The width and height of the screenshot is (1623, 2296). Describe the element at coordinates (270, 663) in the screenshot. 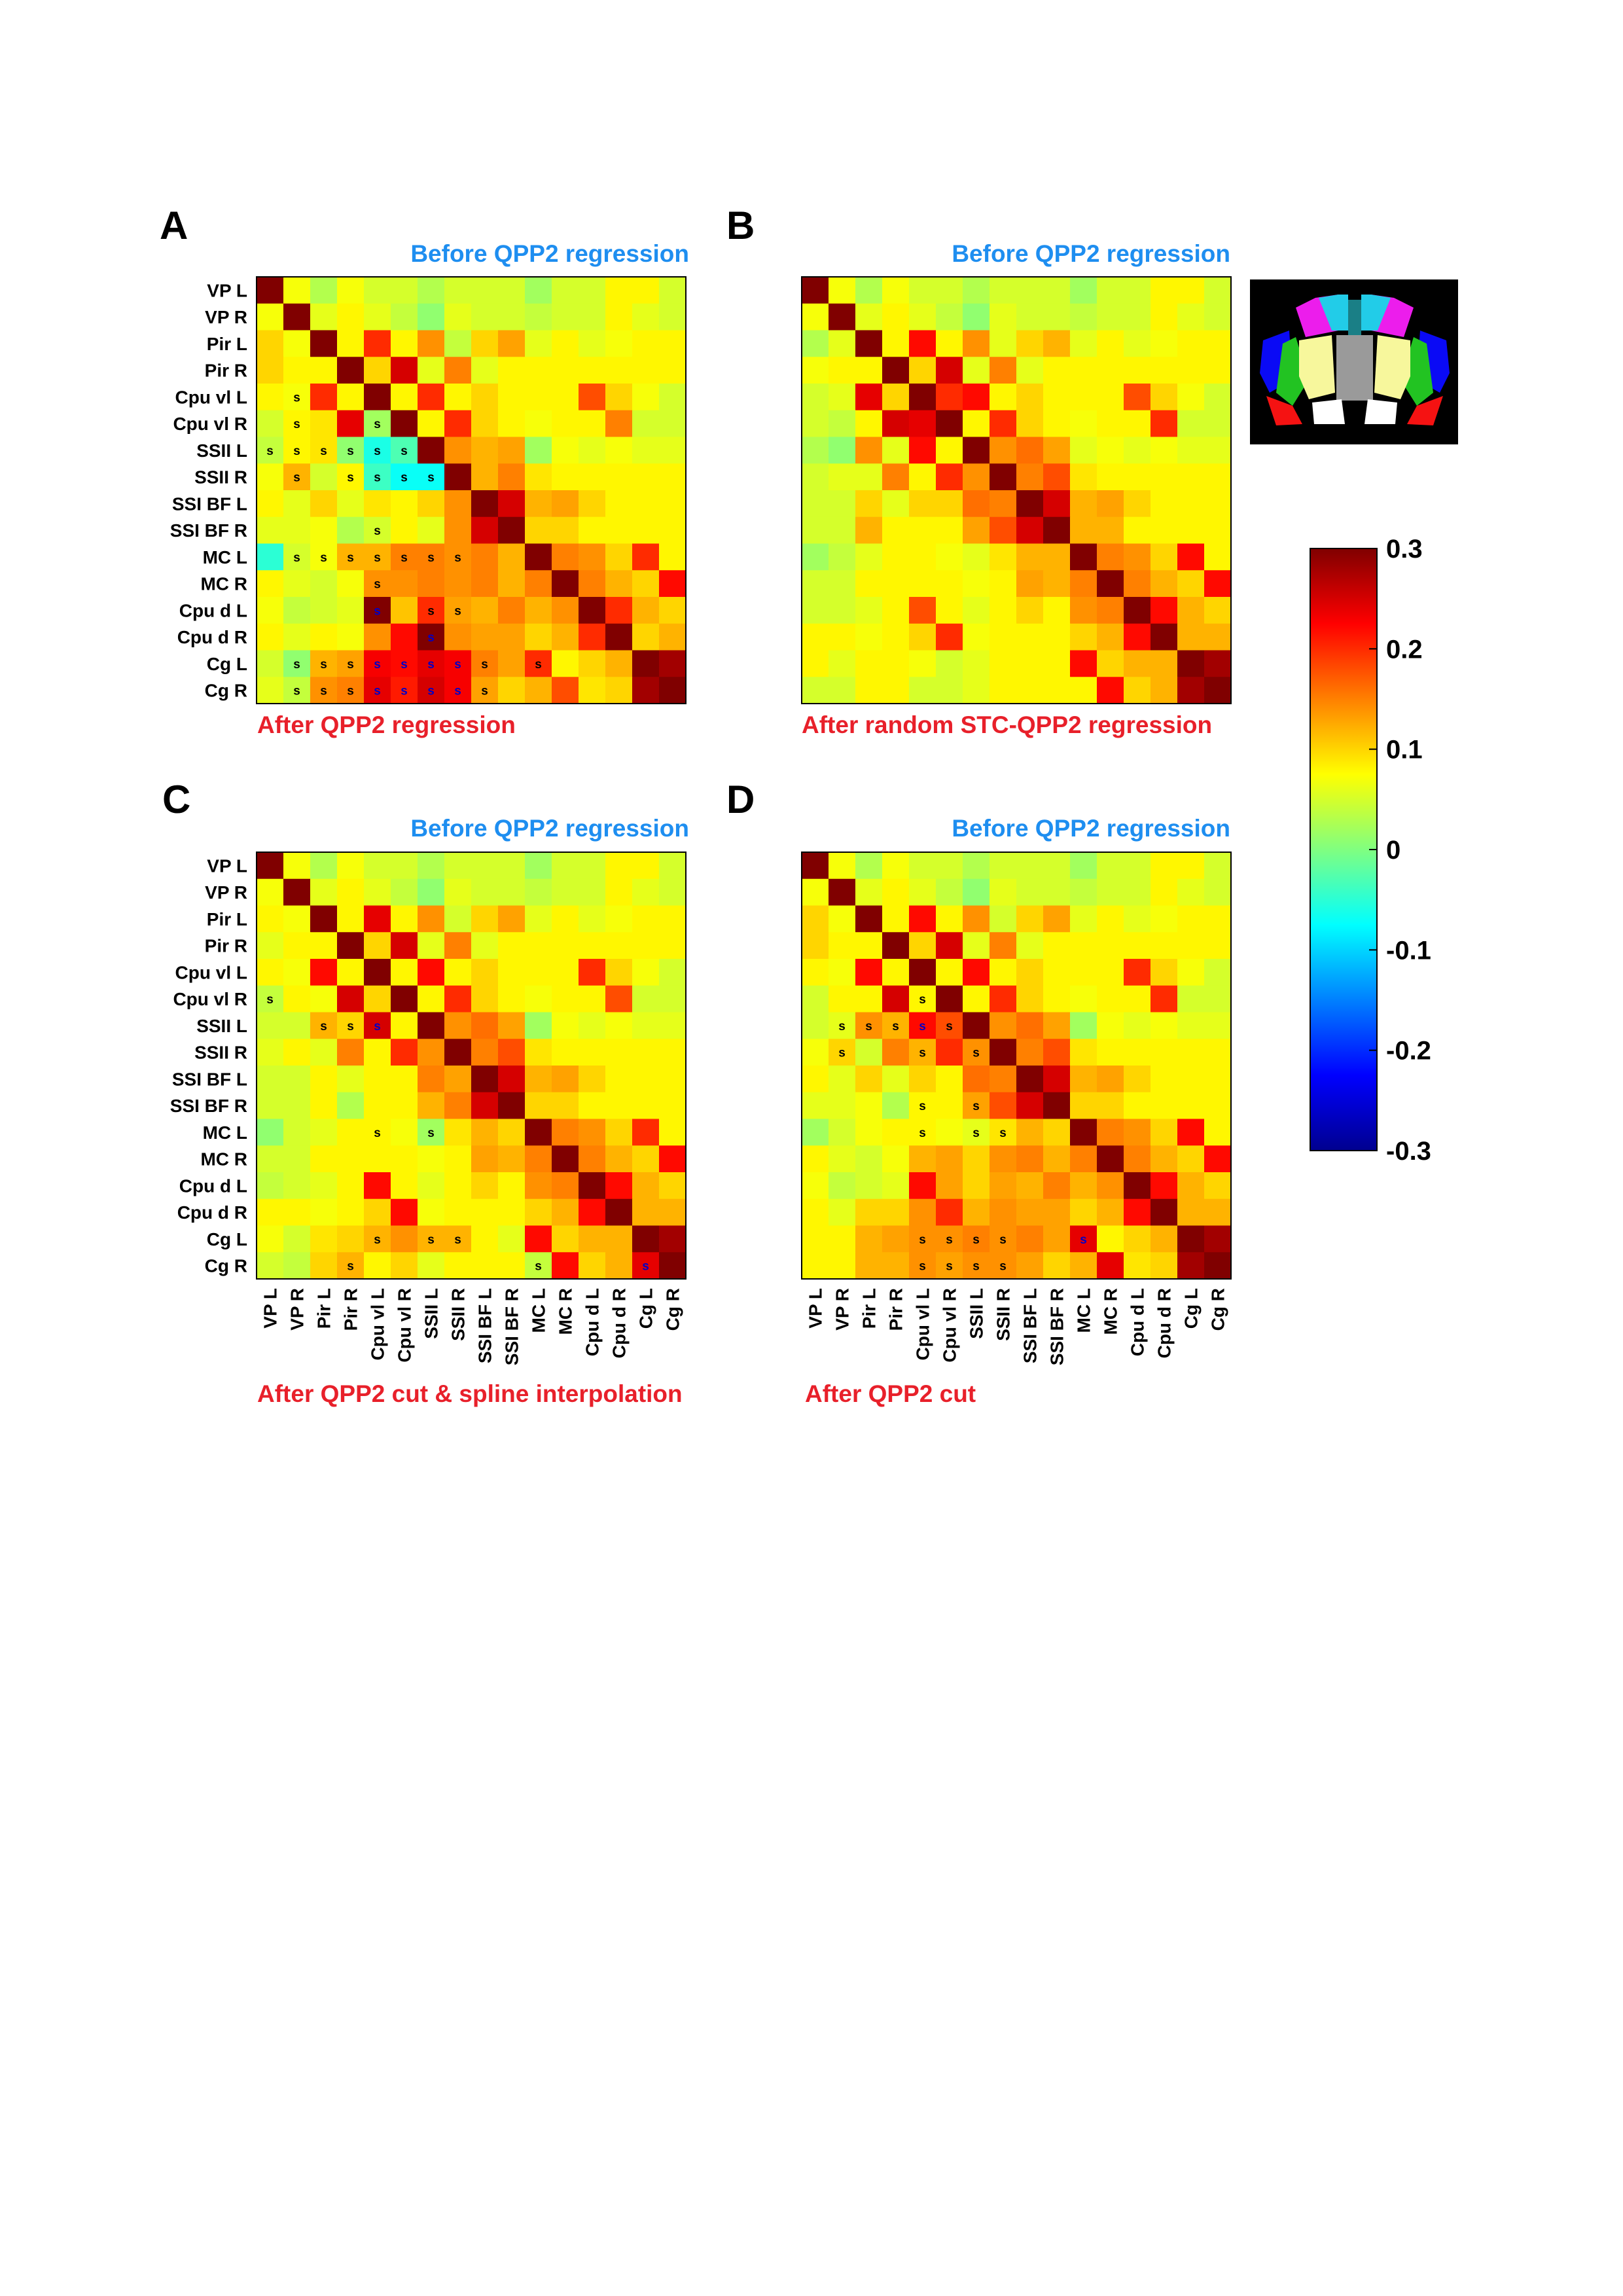

I see `panel-a-cell-r14-c0` at that location.